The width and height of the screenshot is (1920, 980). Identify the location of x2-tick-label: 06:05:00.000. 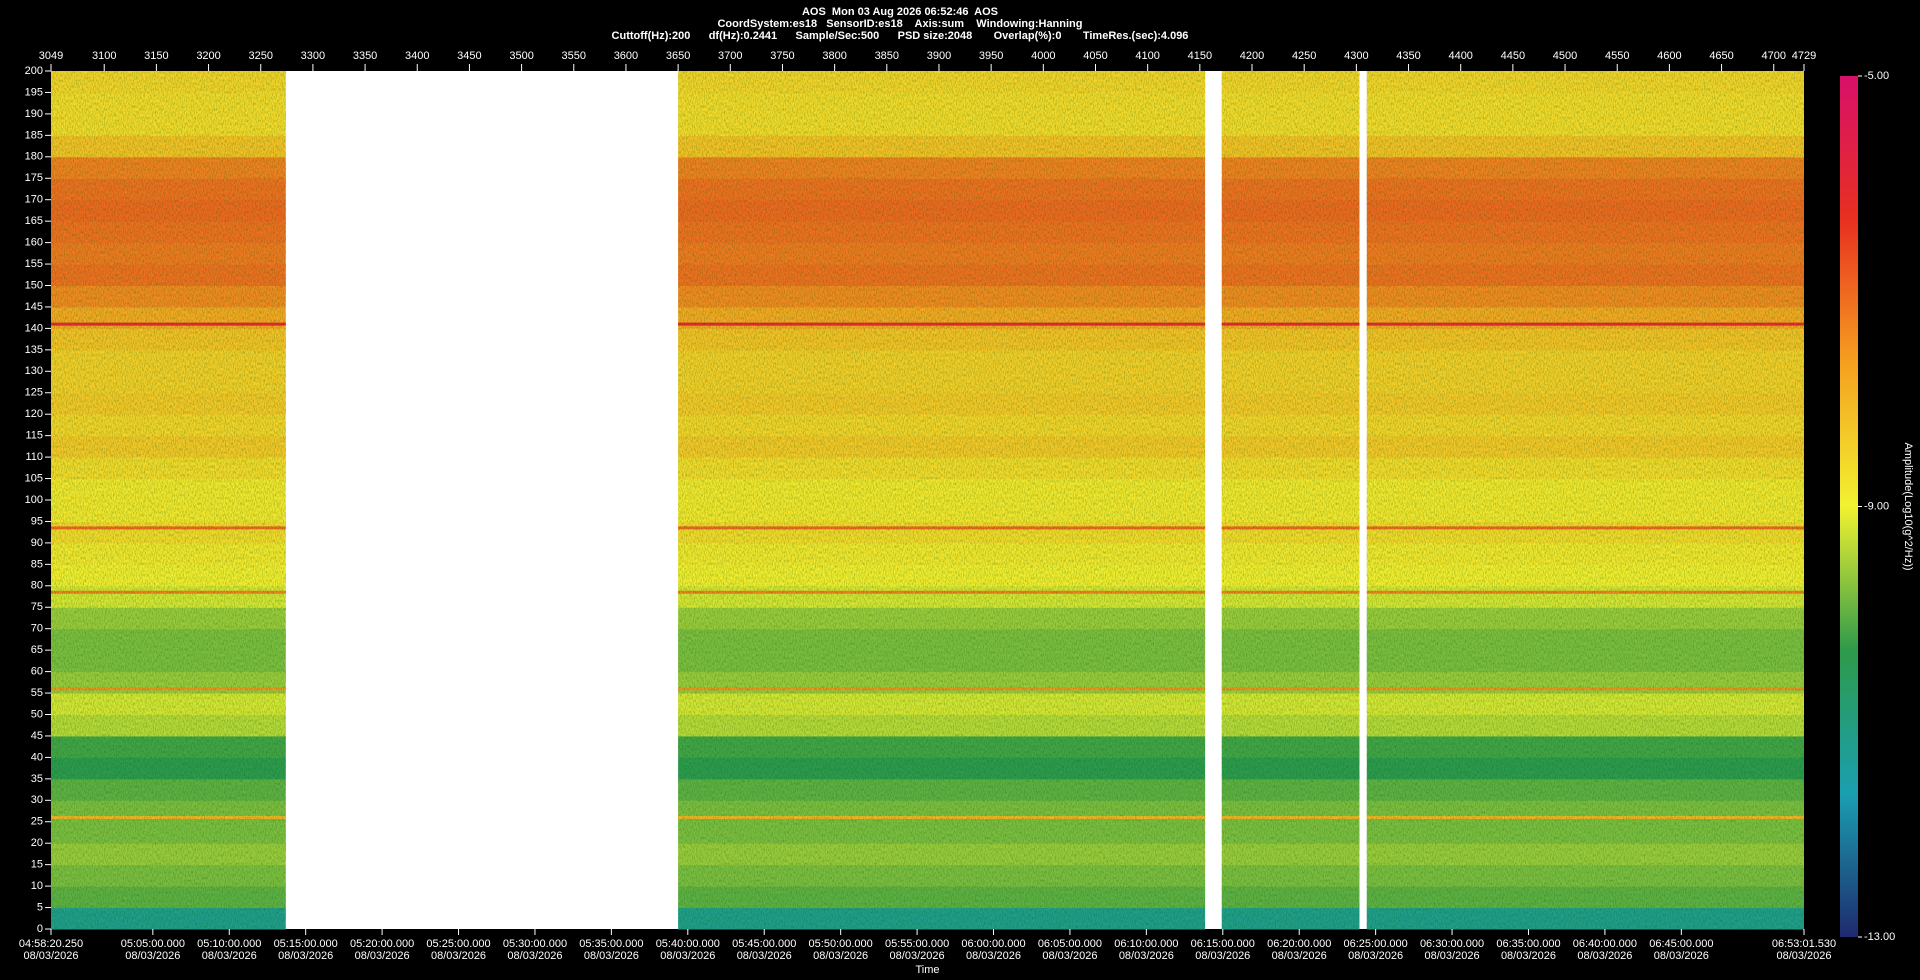
(1070, 944).